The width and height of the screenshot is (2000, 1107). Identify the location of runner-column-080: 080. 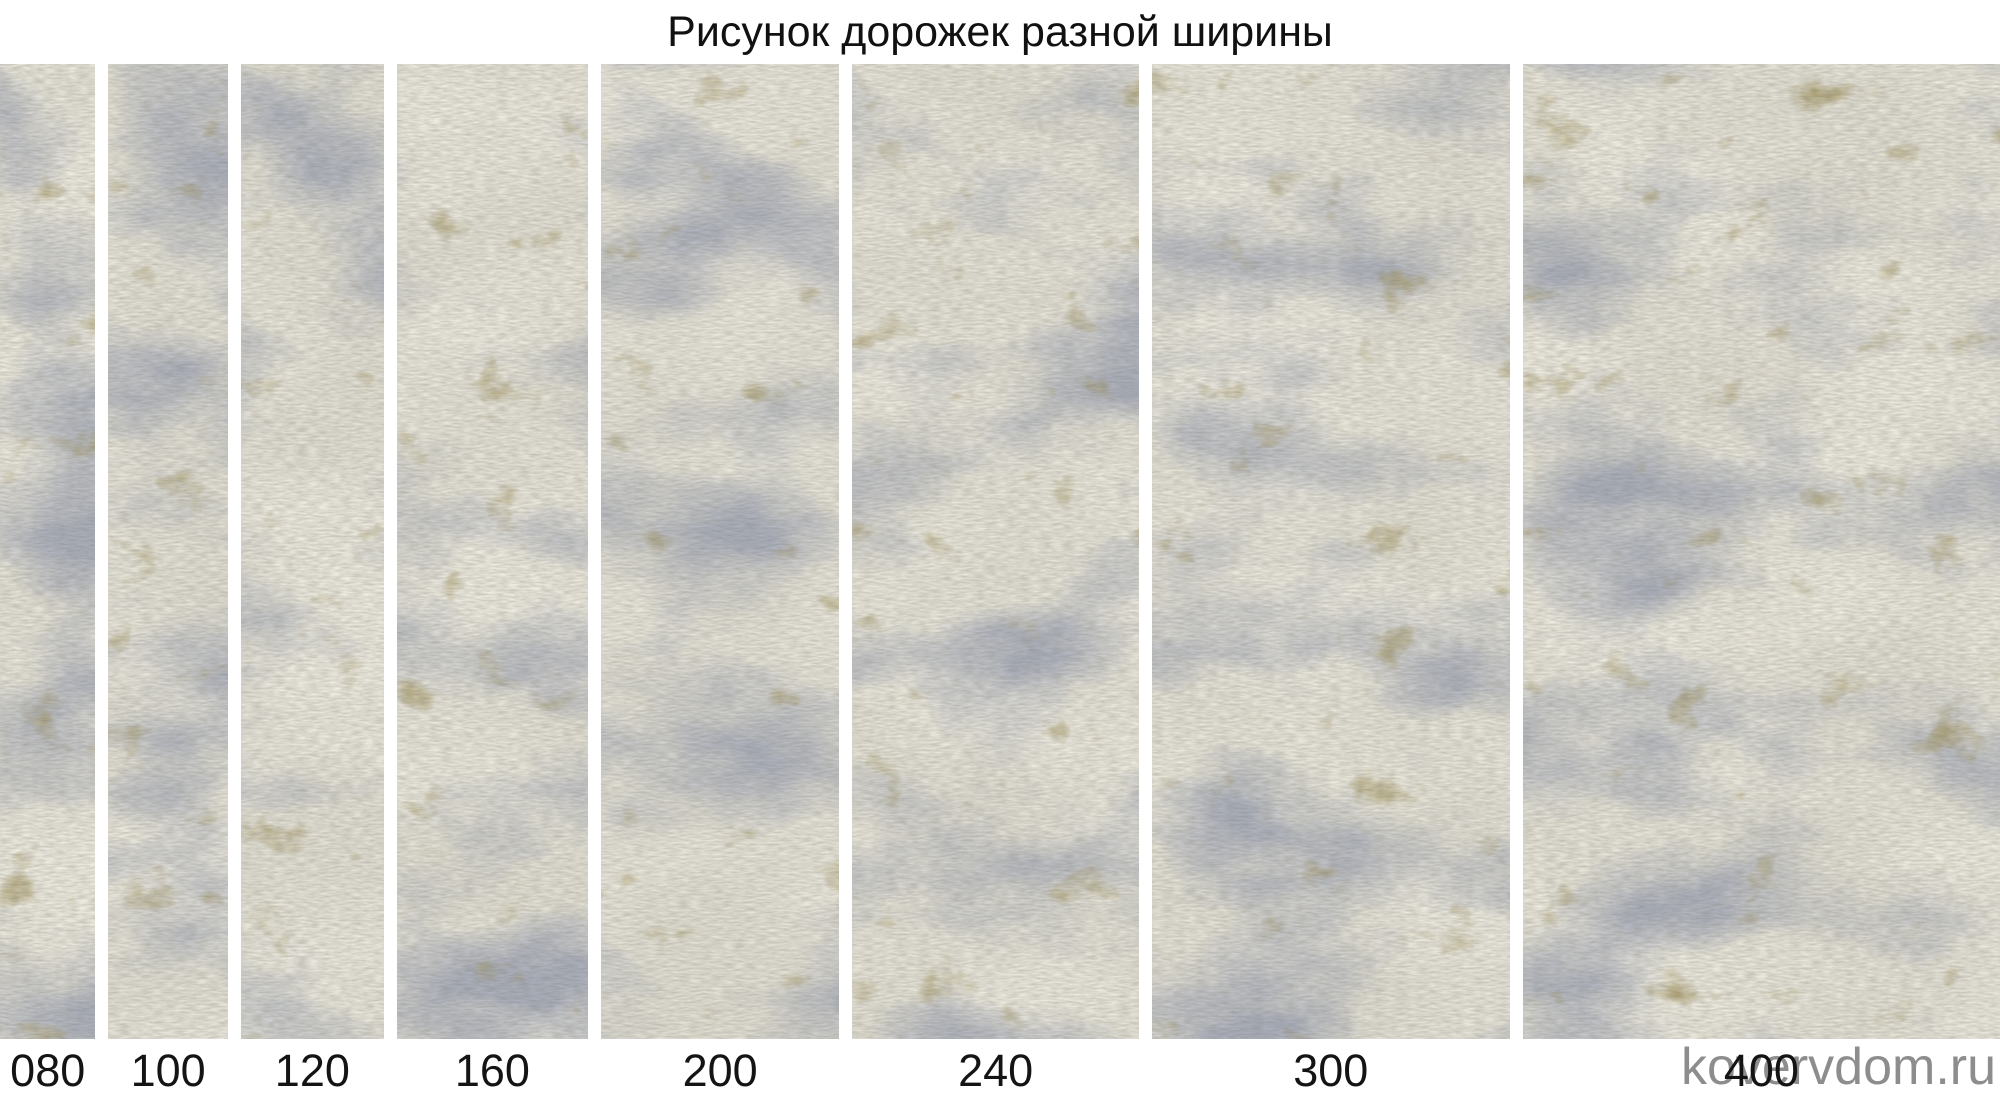
(48, 585).